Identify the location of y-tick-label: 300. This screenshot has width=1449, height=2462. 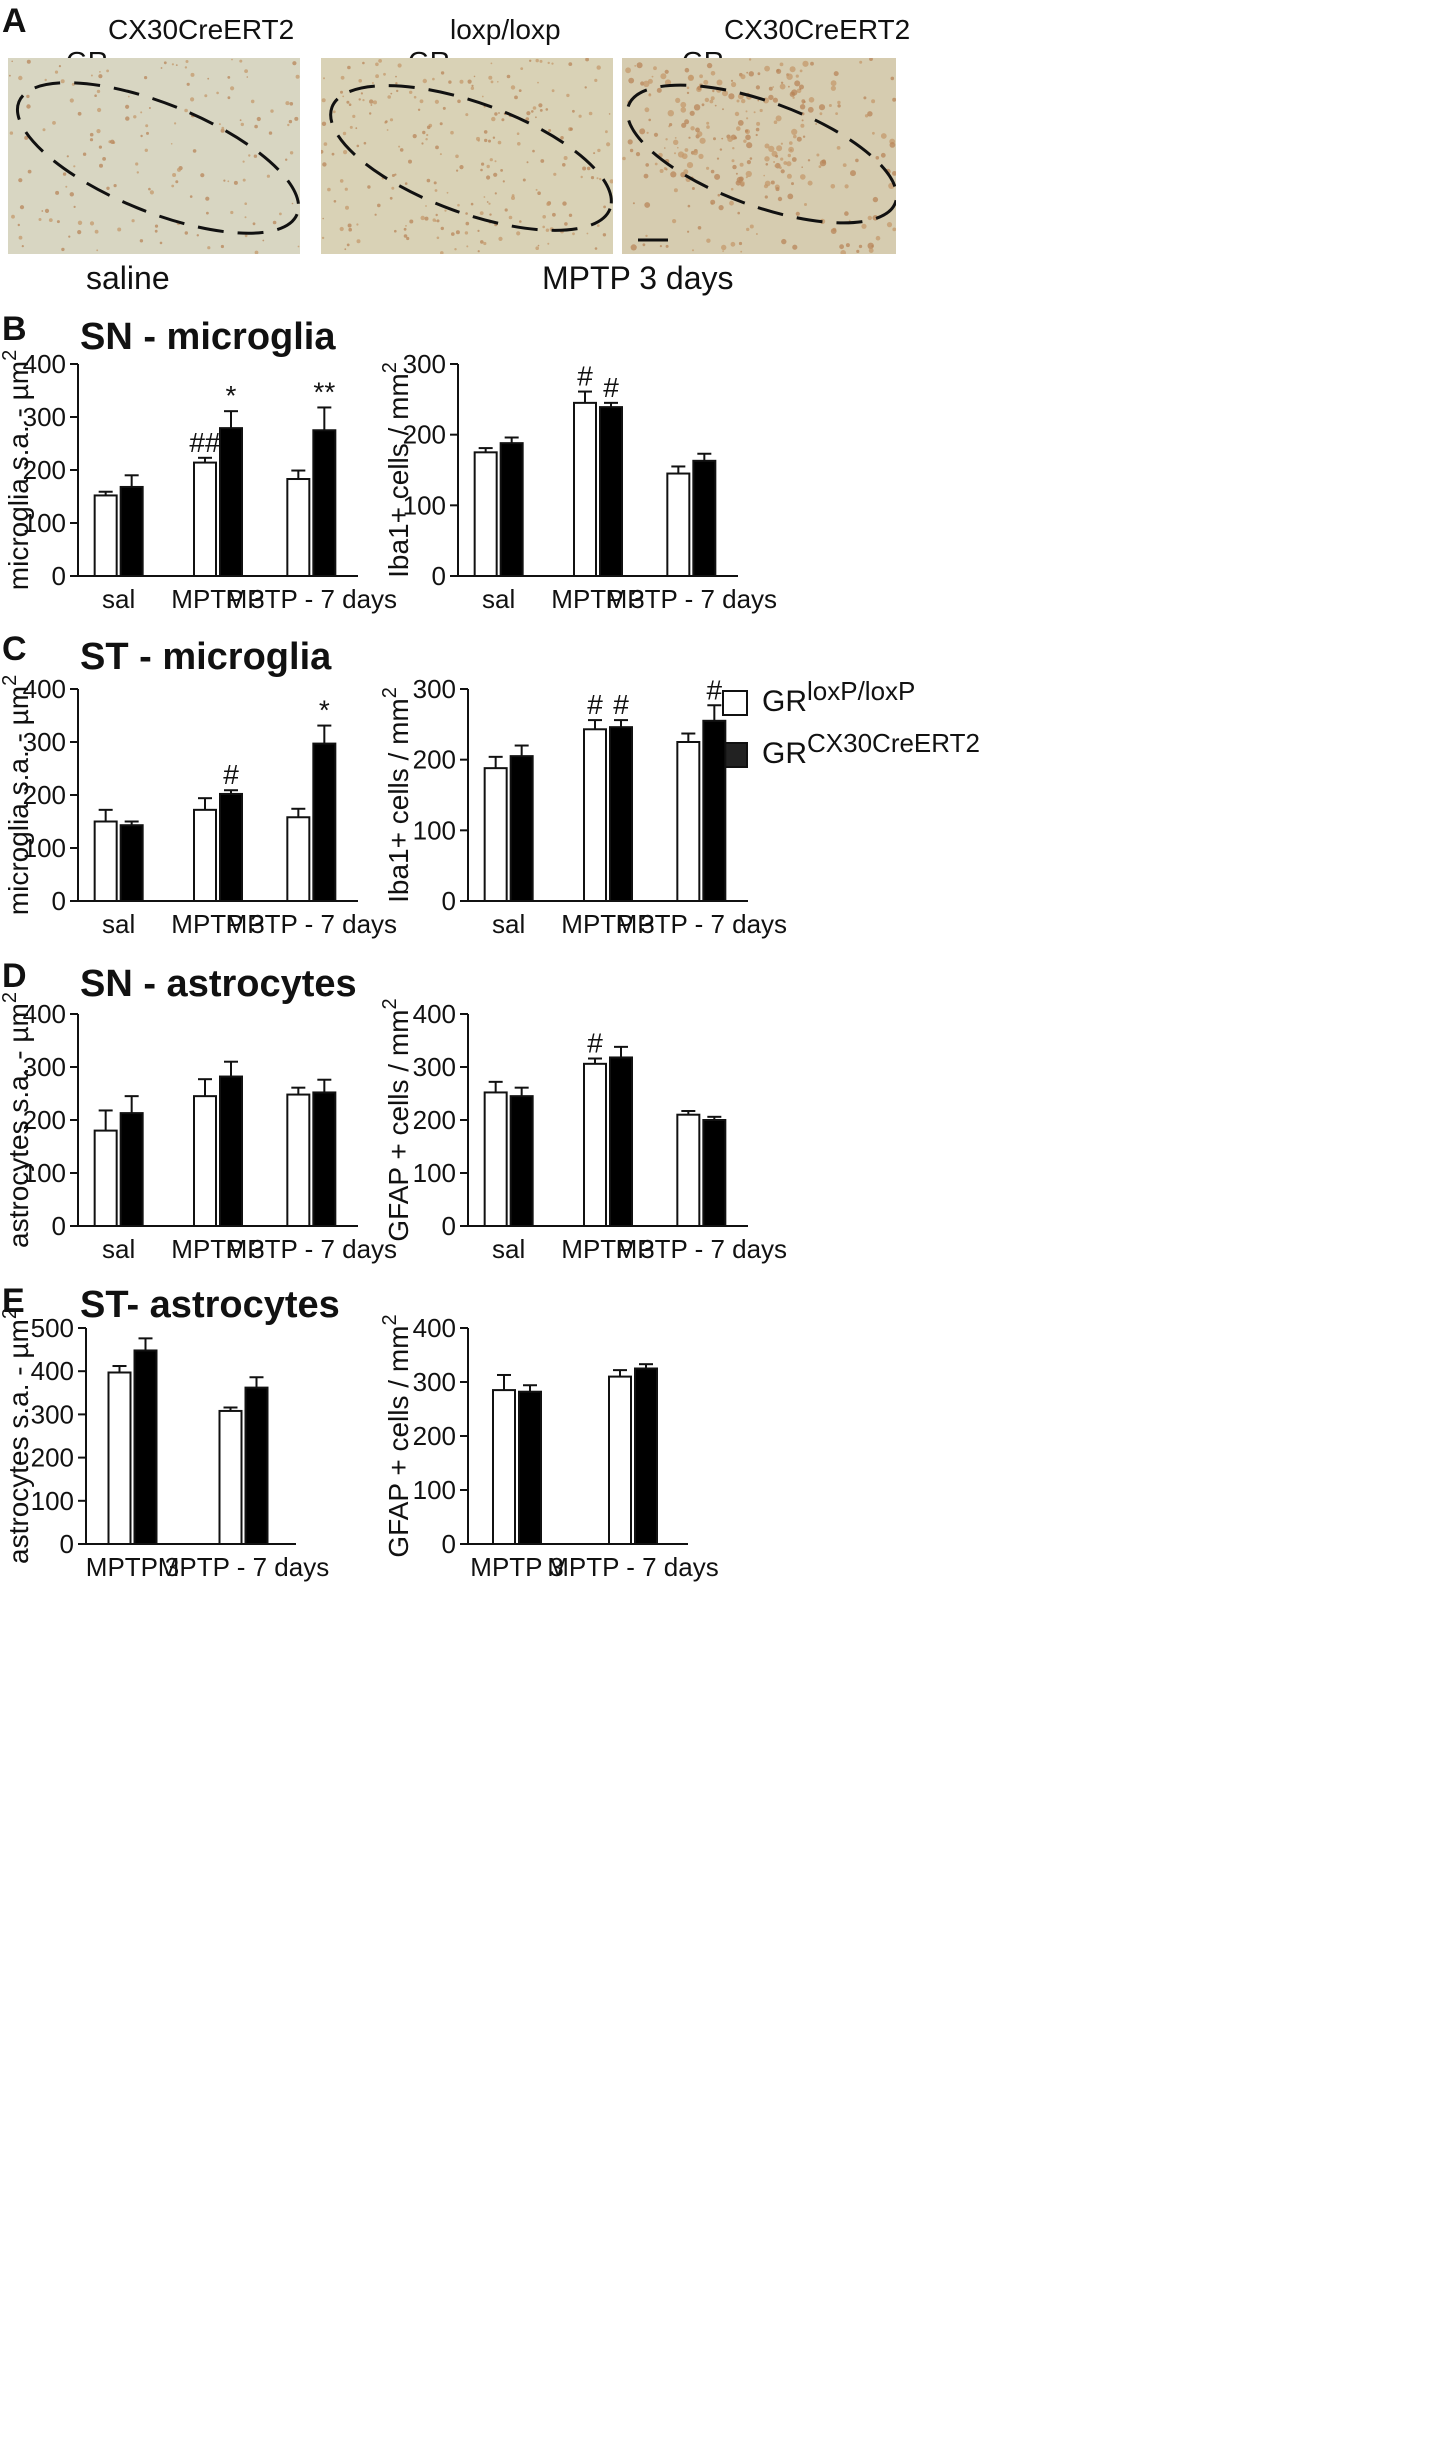
(44, 1067).